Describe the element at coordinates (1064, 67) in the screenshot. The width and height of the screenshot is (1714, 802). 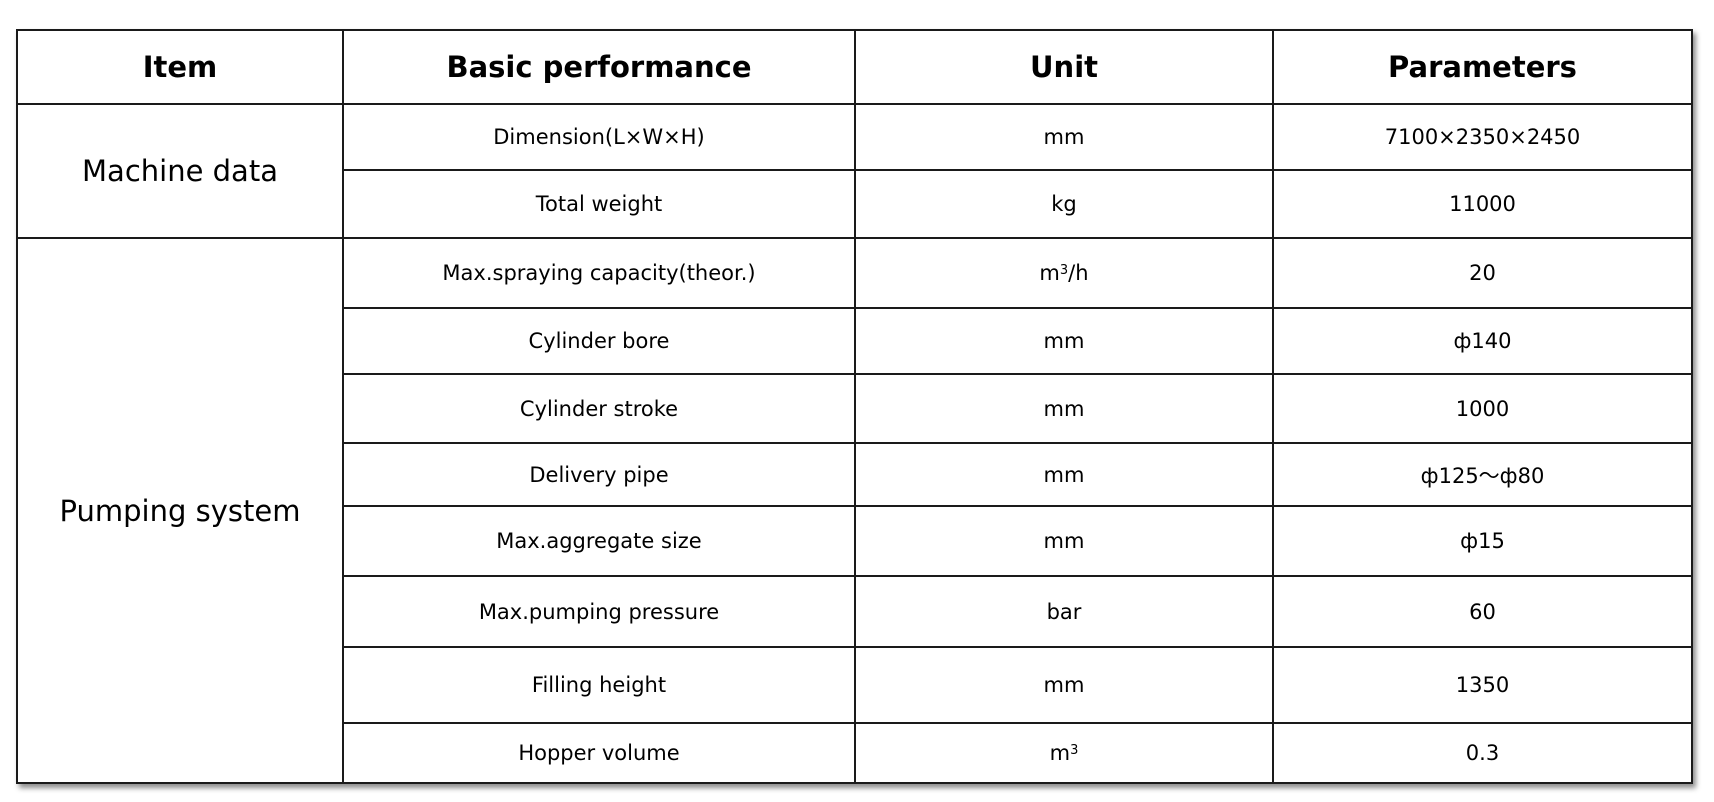
I see `header-unit: Unit` at that location.